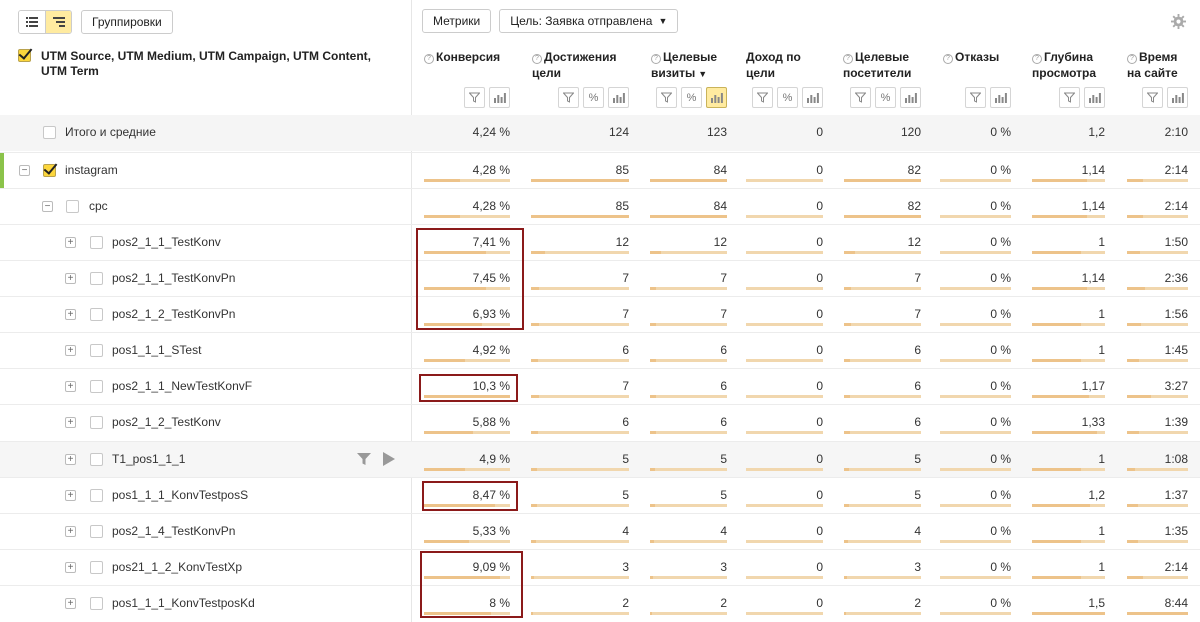 This screenshot has width=1200, height=622. What do you see at coordinates (174, 314) in the screenshot?
I see `row-label: pos2_1_2_TestKonvPn` at bounding box center [174, 314].